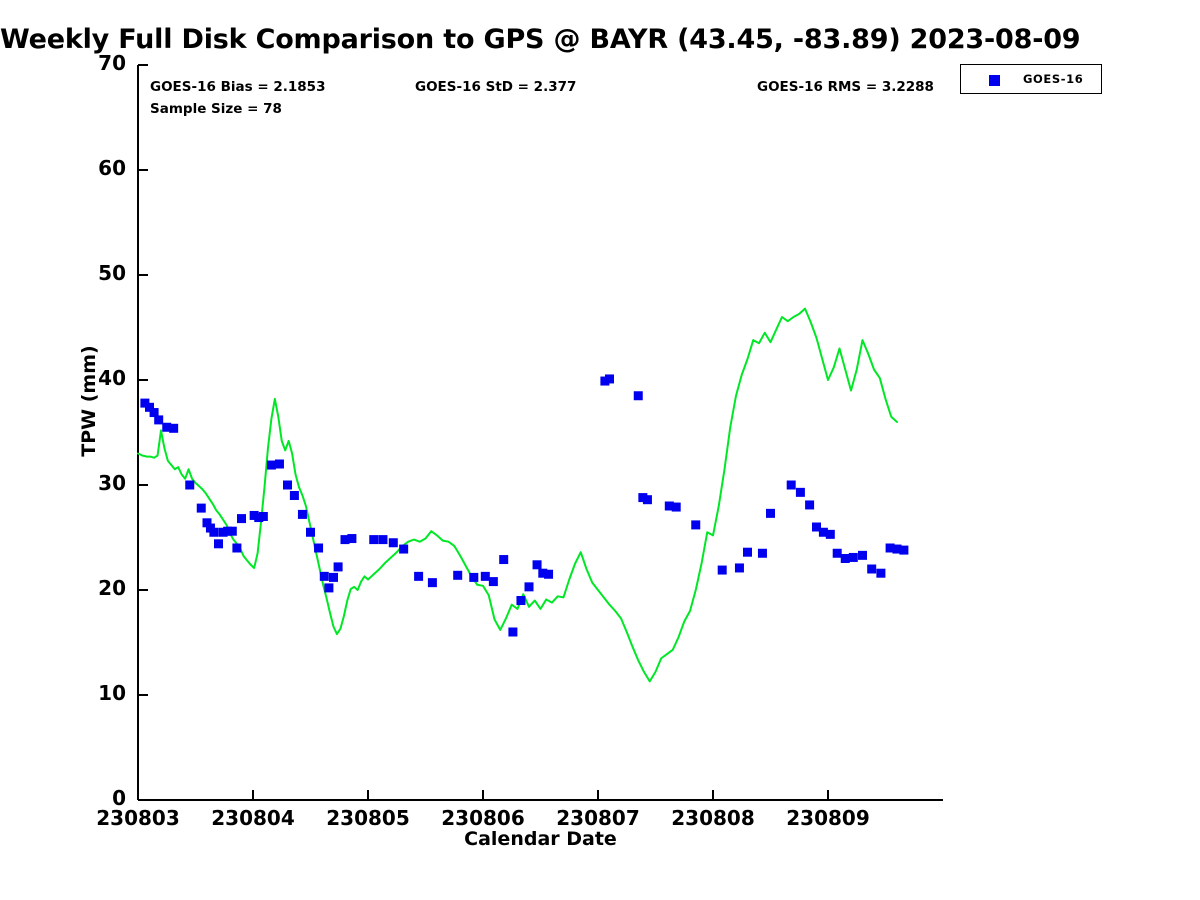  I want to click on stat-std: GOES-16 StD = 2.377, so click(496, 87).